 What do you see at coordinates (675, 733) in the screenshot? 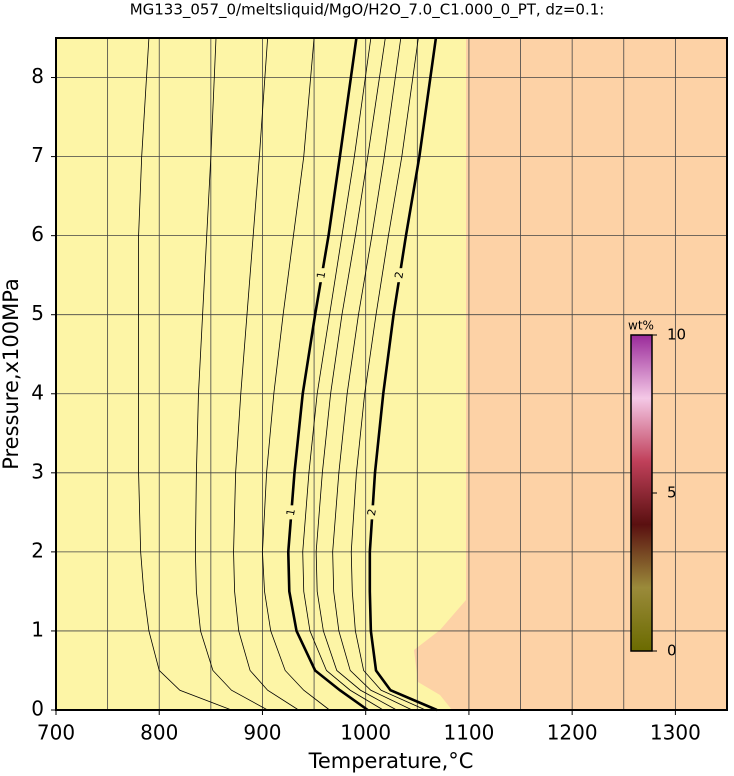
I see `x-tick-label: 1300` at bounding box center [675, 733].